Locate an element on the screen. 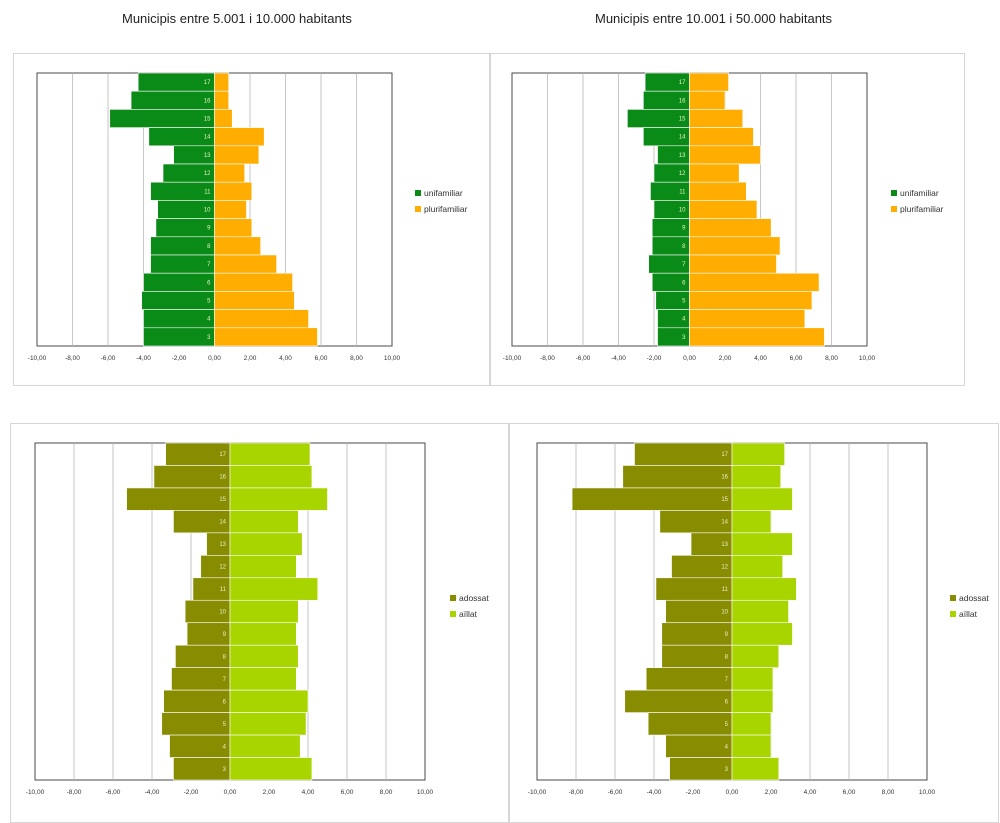  legend-label-unifamiliar: unifamiliar is located at coordinates (443, 193).